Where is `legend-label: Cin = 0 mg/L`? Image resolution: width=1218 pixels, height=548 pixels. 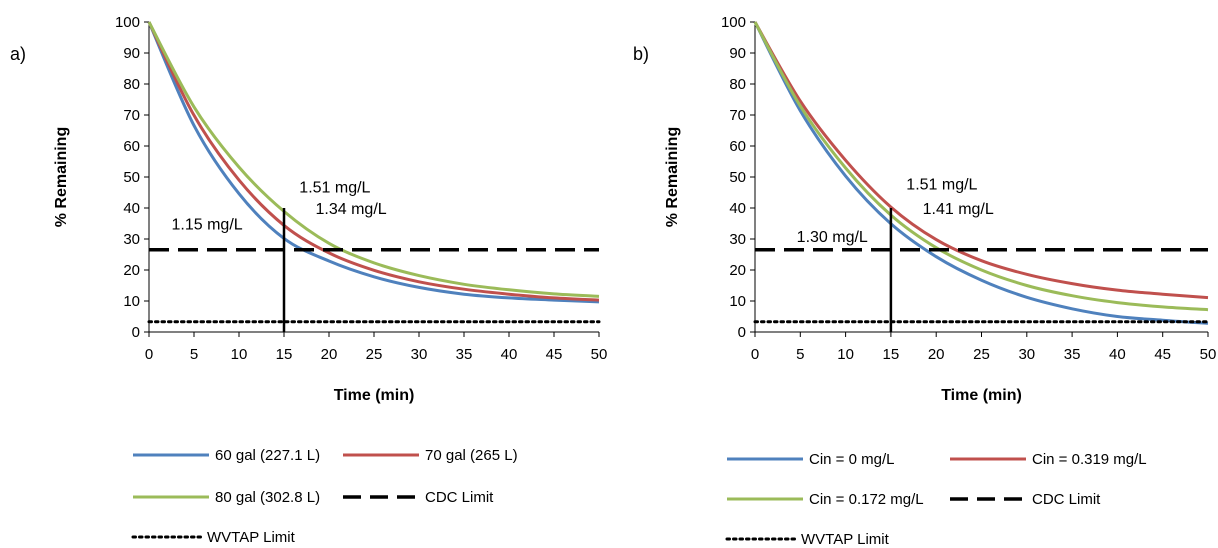
legend-label: Cin = 0 mg/L is located at coordinates (851, 459).